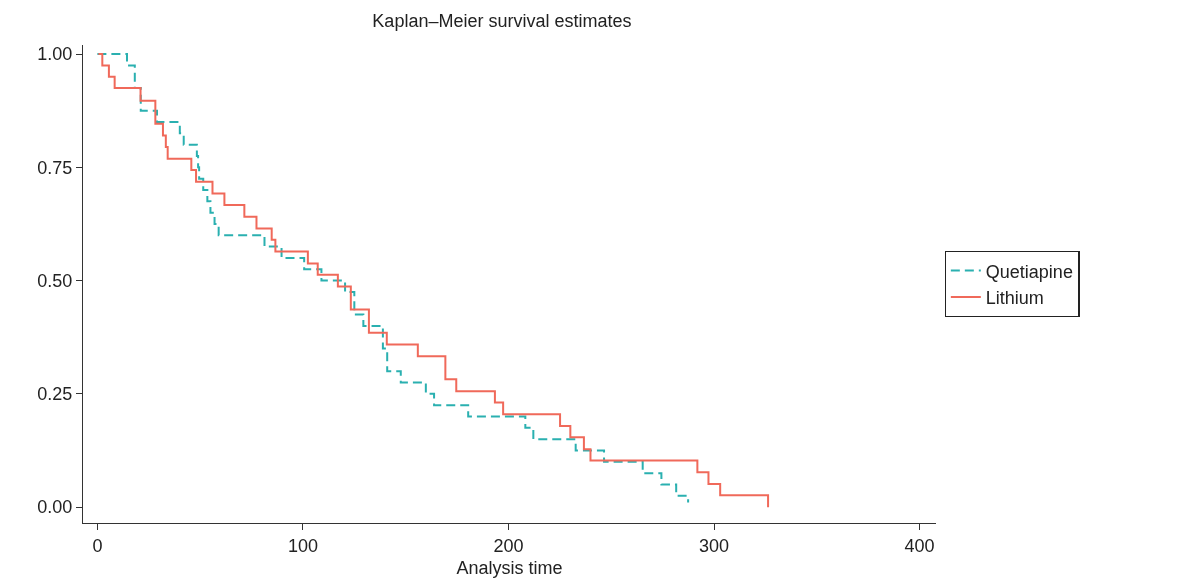 The height and width of the screenshot is (586, 1181). Describe the element at coordinates (1014, 297) in the screenshot. I see `legend-label: Lithium` at that location.